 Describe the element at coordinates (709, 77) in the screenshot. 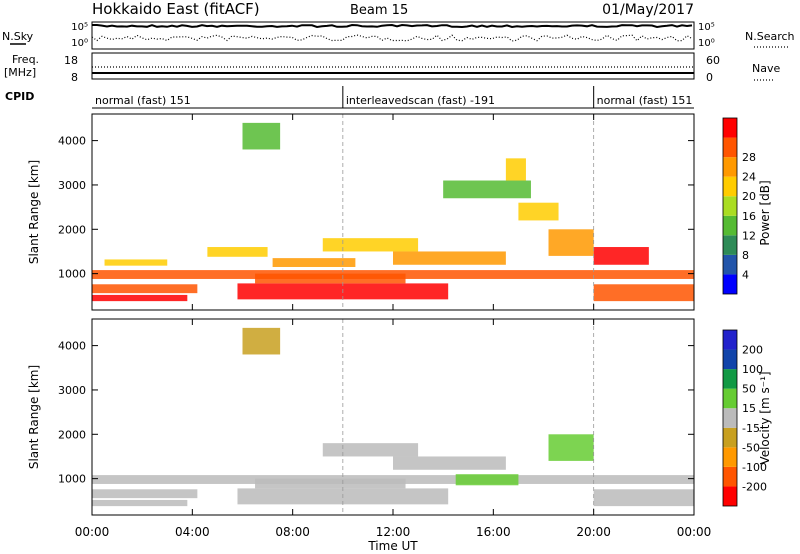

I see `nave-tick-low: 0` at that location.